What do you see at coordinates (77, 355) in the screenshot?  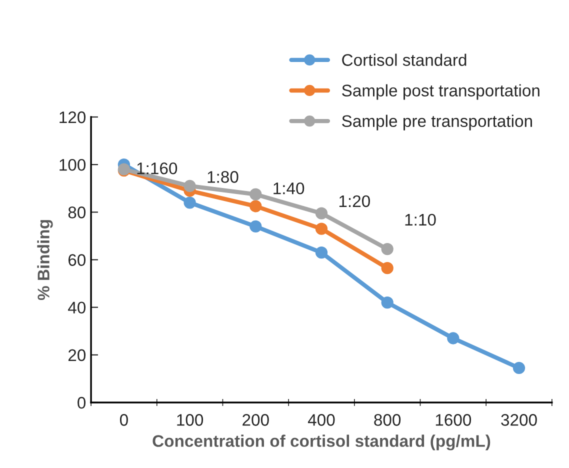 I see `y-tick-label: 20` at bounding box center [77, 355].